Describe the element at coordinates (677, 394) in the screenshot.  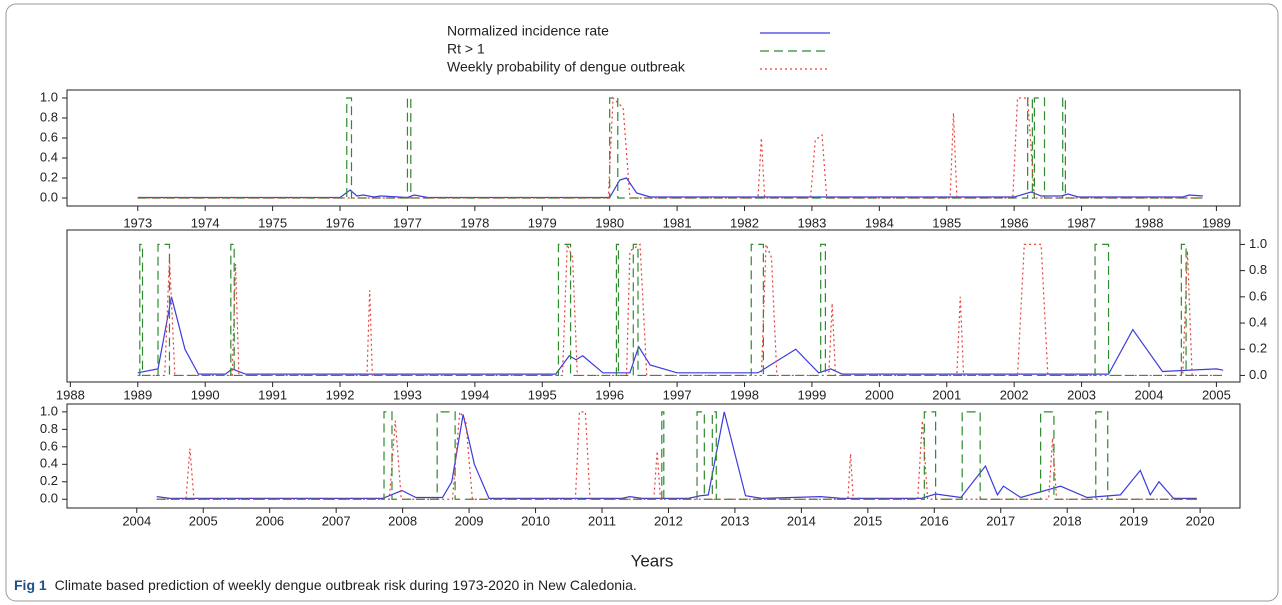
I see `x-tick-label: 1997` at that location.